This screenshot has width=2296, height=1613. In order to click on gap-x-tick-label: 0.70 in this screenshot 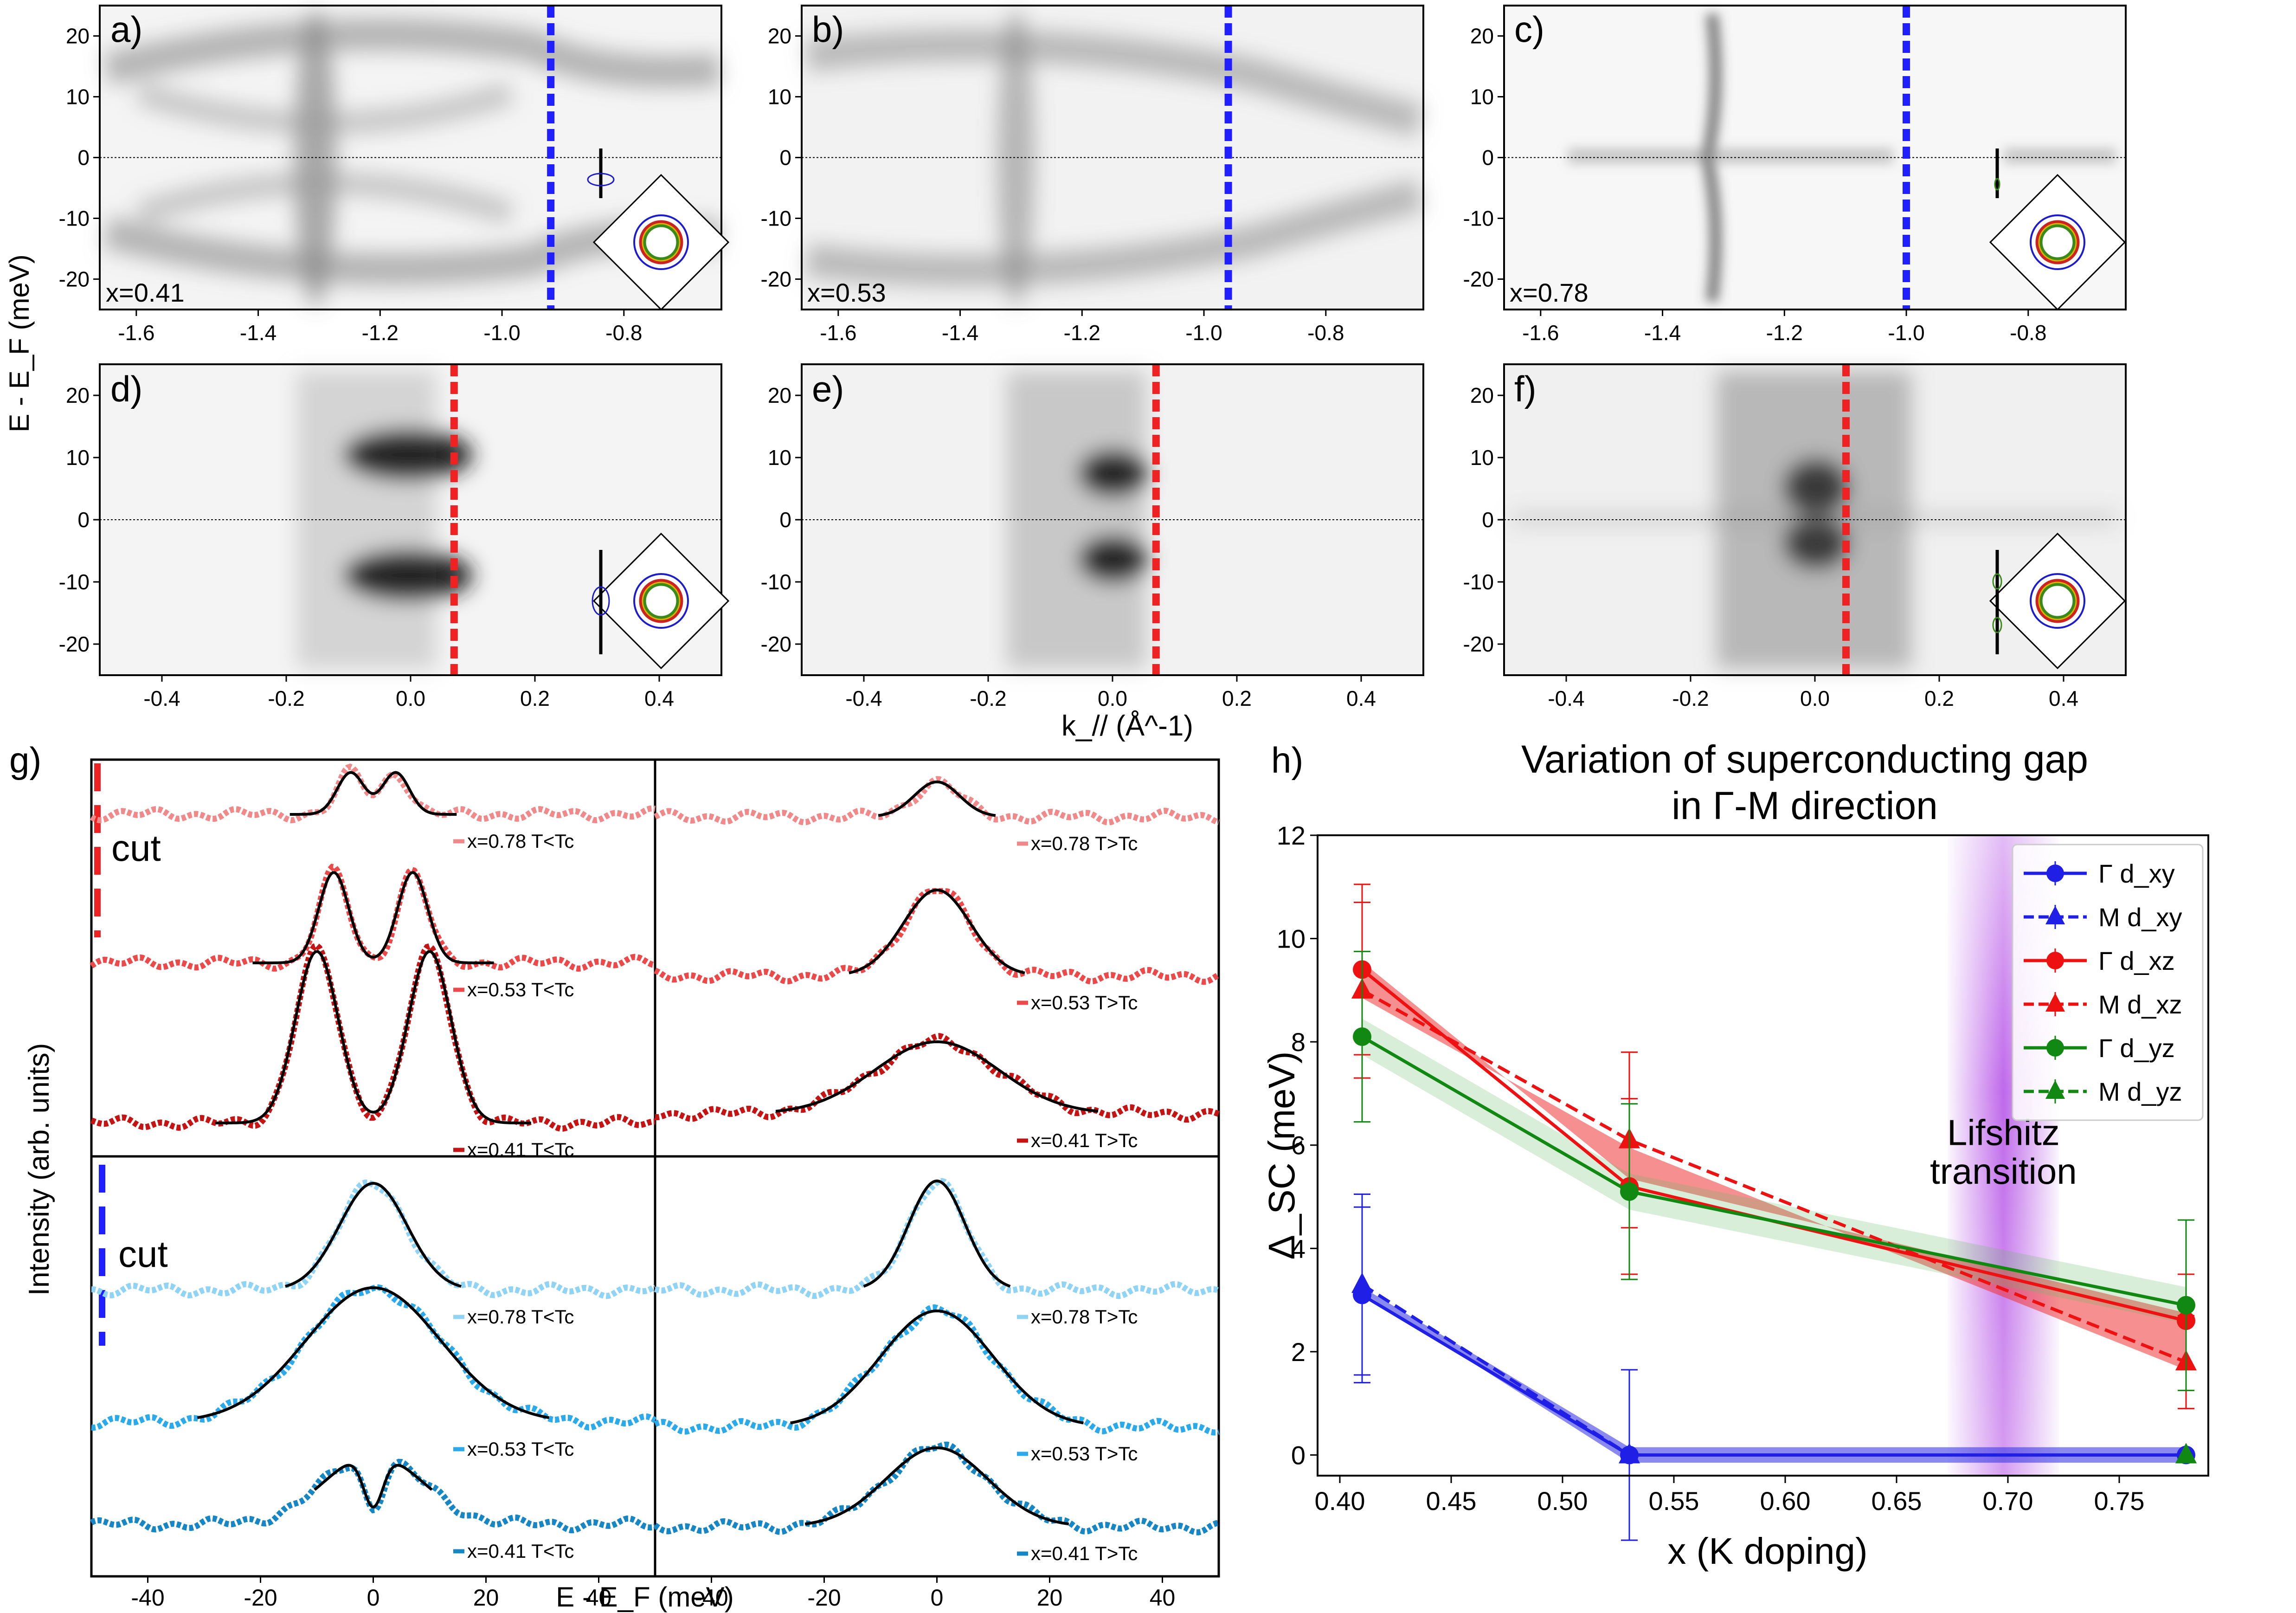, I will do `click(2008, 1501)`.